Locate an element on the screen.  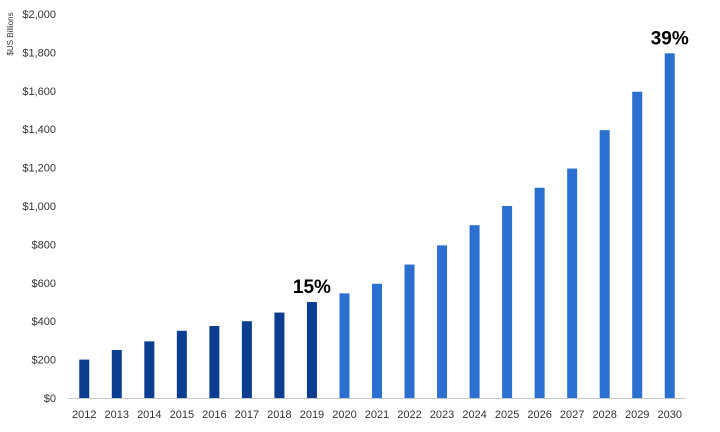
x-tick-label: 2025 is located at coordinates (507, 415).